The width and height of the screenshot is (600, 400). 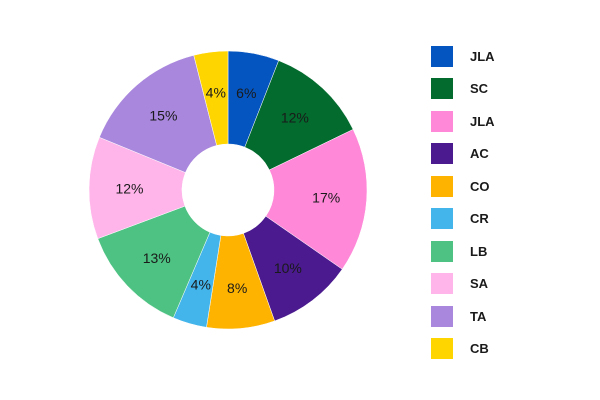 I want to click on legend-label: CB, so click(x=479, y=349).